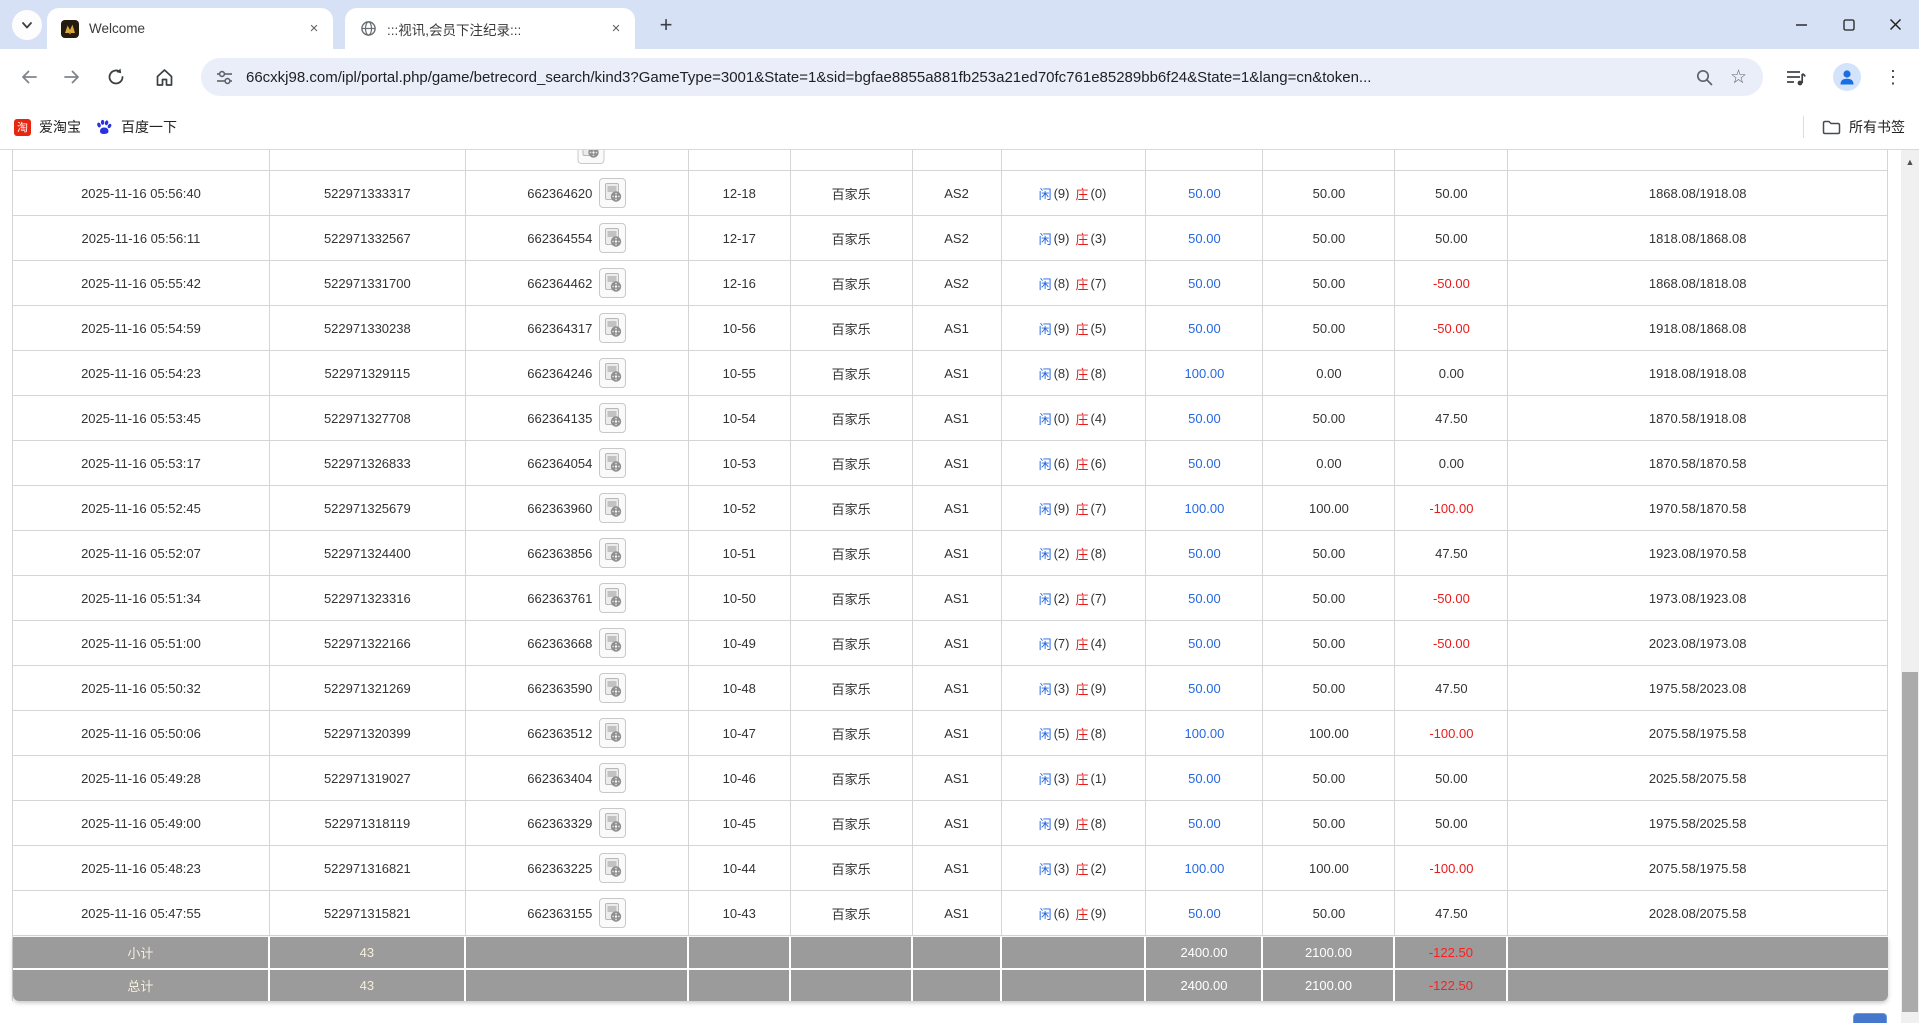  What do you see at coordinates (740, 193) in the screenshot?
I see `table-number-cell: 12-18` at bounding box center [740, 193].